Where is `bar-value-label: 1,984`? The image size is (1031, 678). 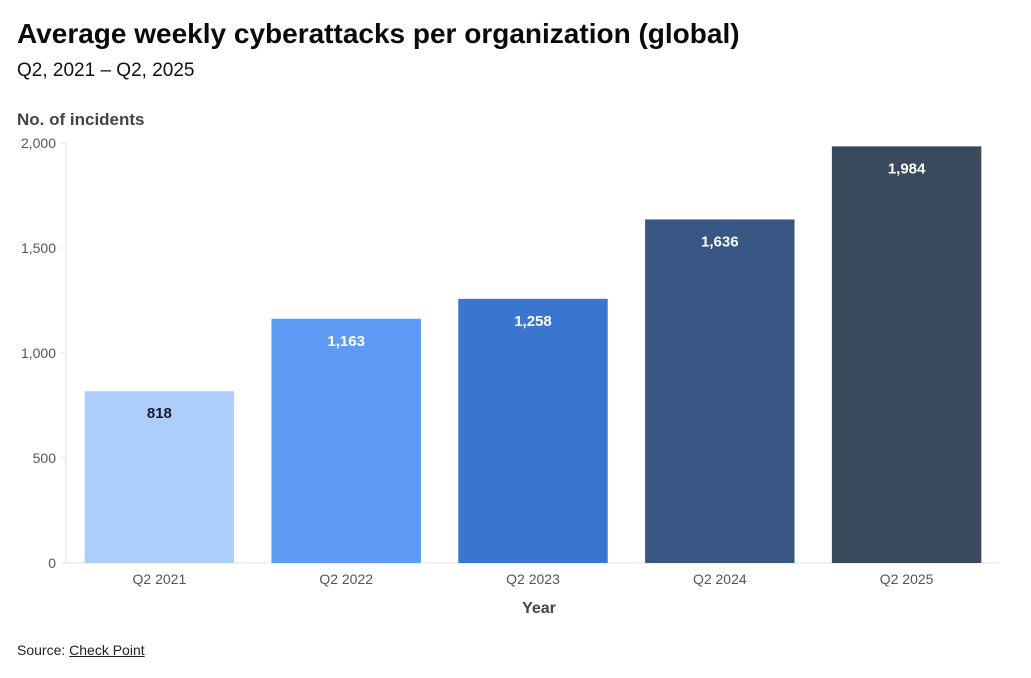
bar-value-label: 1,984 is located at coordinates (907, 168).